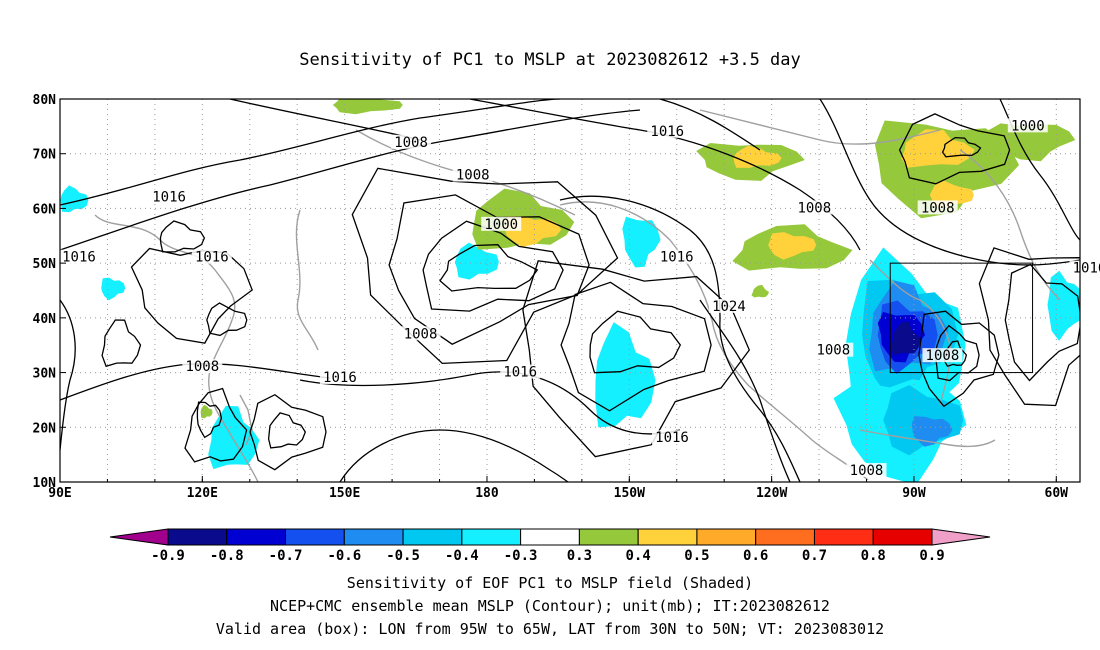  Describe the element at coordinates (139, 537) in the screenshot. I see `colorbar-left-arrow` at that location.